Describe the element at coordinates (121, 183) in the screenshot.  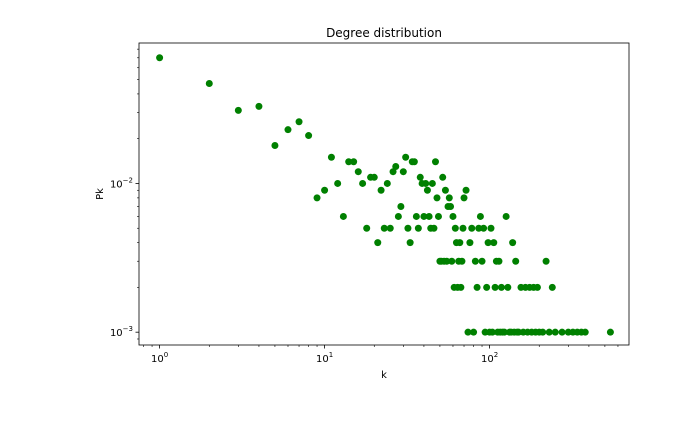
I see `y-tick-label: 10⁻²` at that location.